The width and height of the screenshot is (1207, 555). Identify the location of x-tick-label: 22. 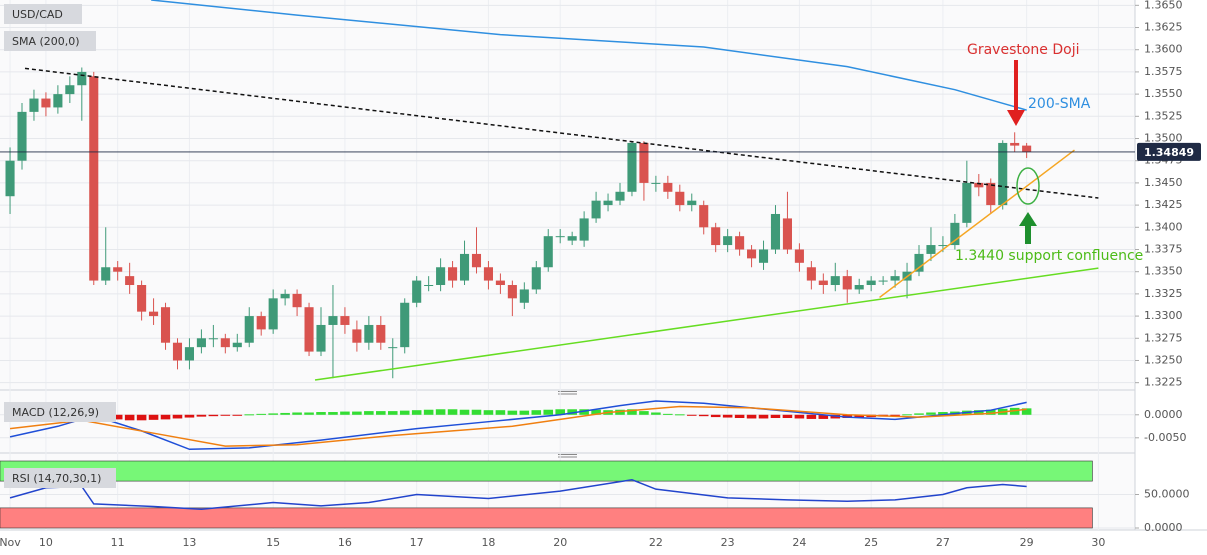
(656, 542).